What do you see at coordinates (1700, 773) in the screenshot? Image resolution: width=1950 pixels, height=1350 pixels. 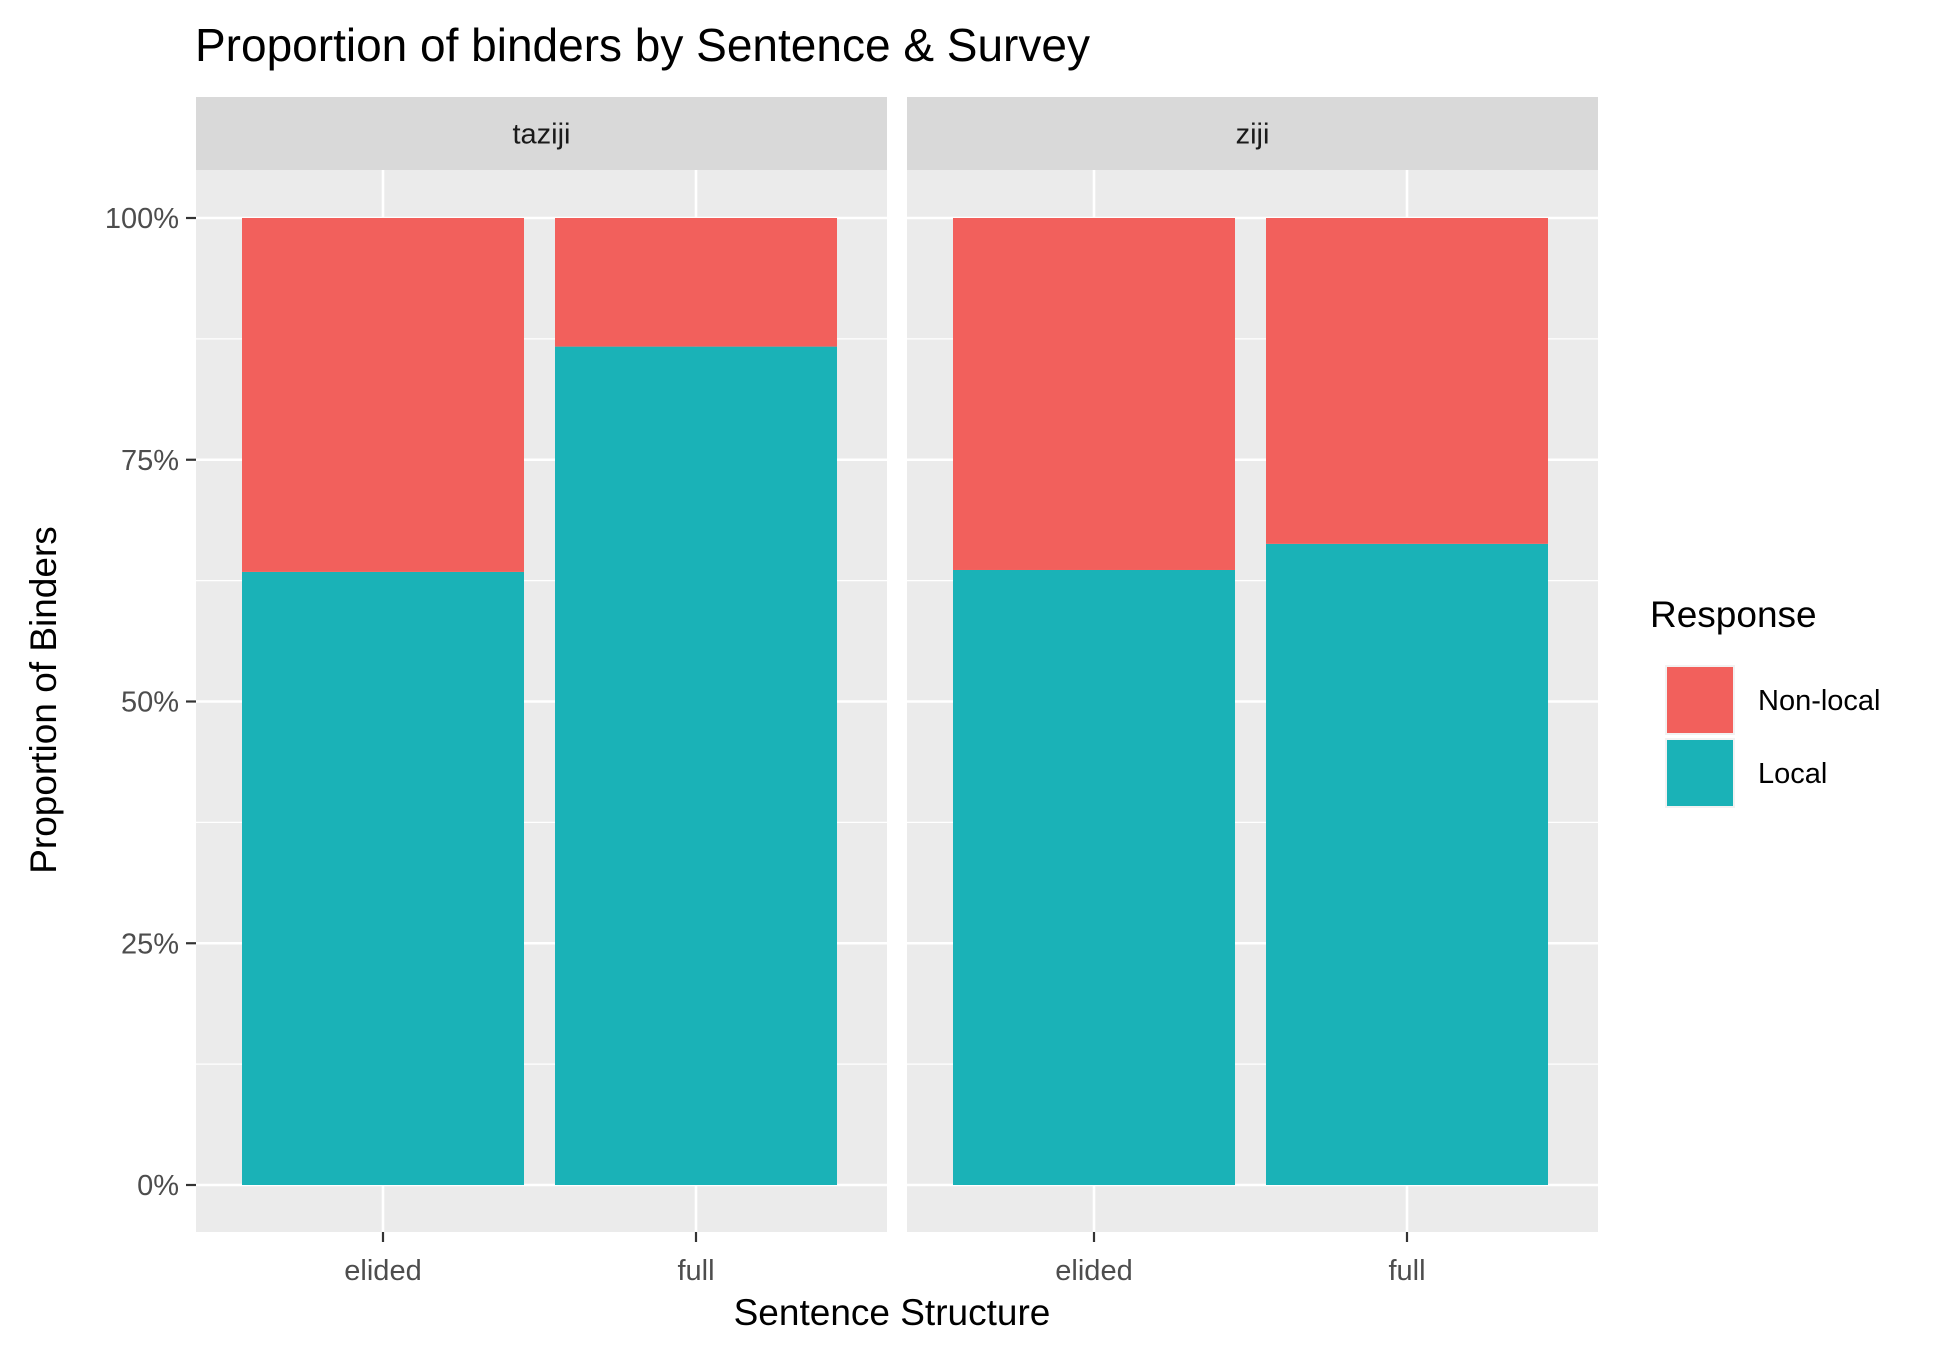 I see `legend-swatch-local` at bounding box center [1700, 773].